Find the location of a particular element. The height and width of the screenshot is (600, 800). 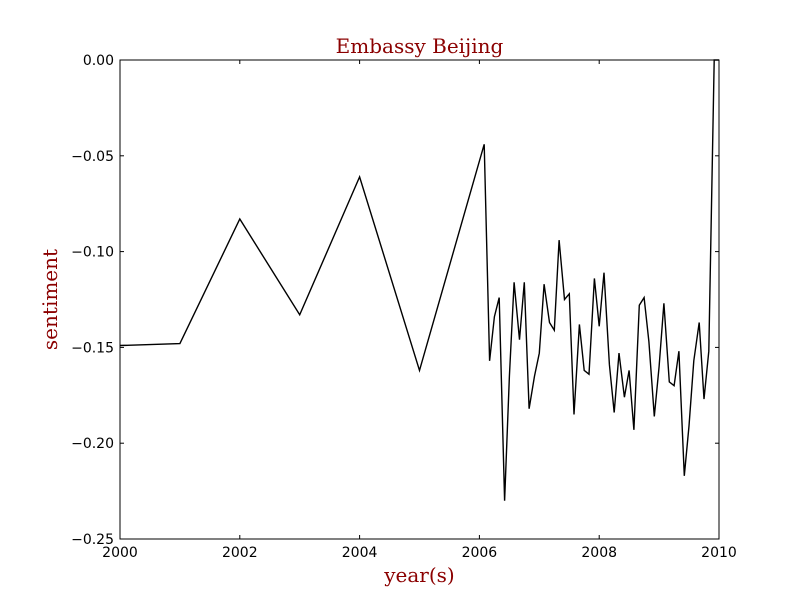

x-tick-label: 2008 is located at coordinates (599, 553).